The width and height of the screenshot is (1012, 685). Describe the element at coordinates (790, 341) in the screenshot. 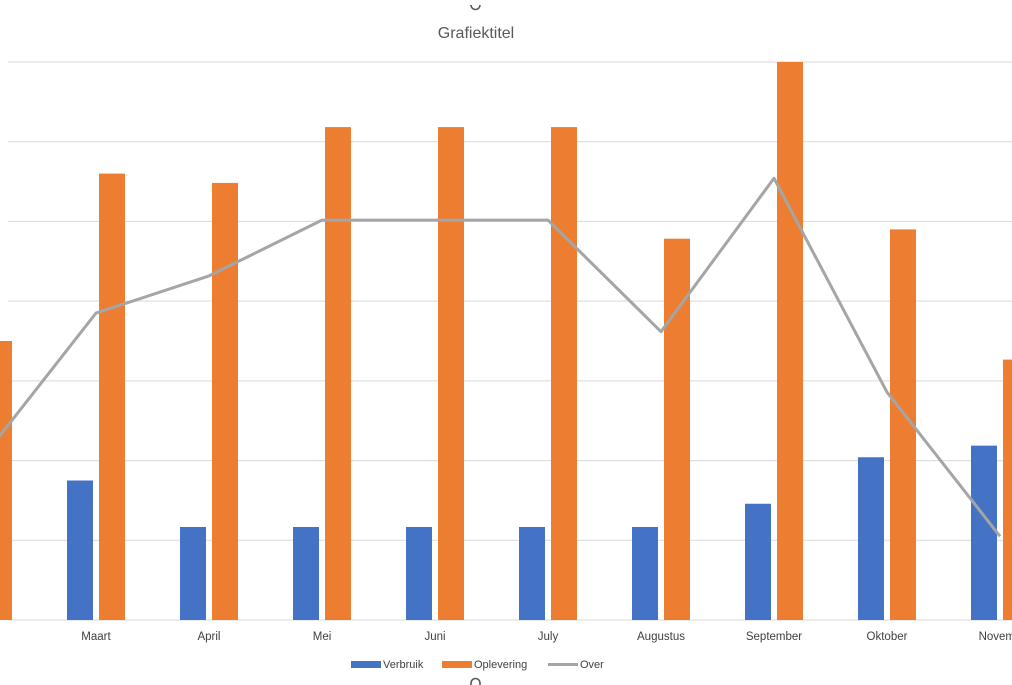

I see `bar-oplevering-september` at that location.